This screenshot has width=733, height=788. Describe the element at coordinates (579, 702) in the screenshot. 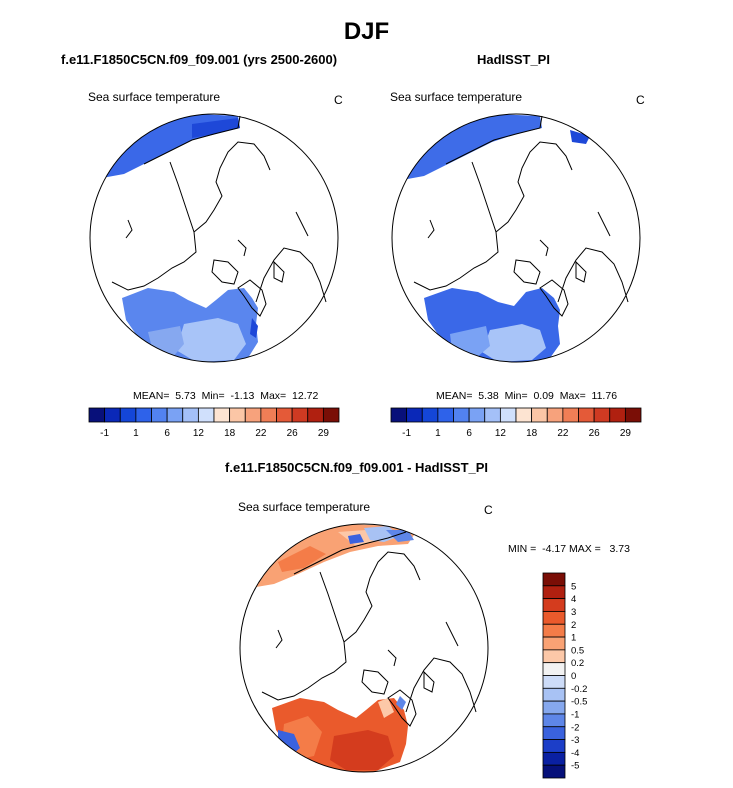

I see `colorbar-tick-label: -0.5` at that location.